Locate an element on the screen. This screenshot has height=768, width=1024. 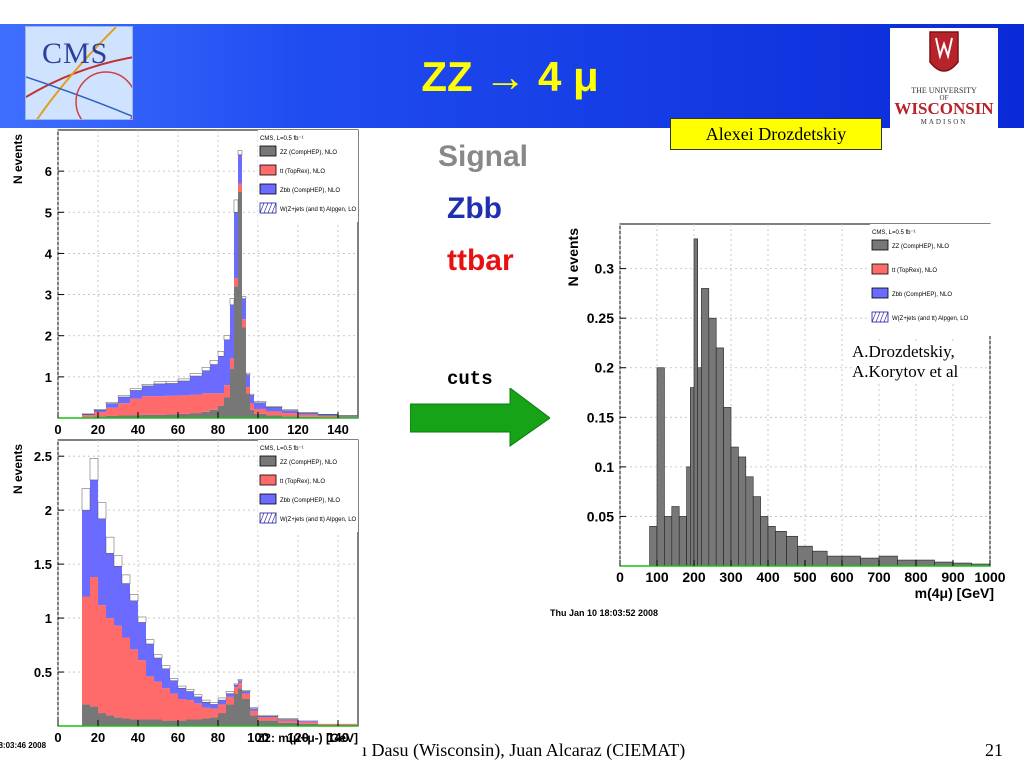
y-tick-label: 3 is located at coordinates (48, 295).